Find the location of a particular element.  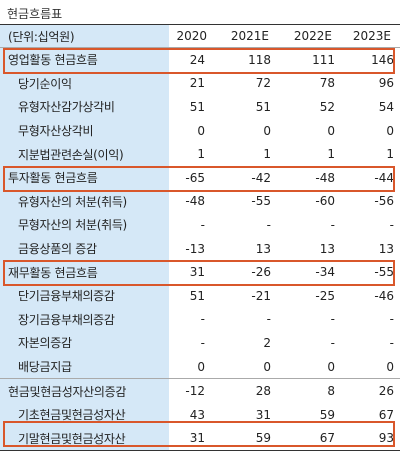

value-cell: 146 is located at coordinates (382, 59).